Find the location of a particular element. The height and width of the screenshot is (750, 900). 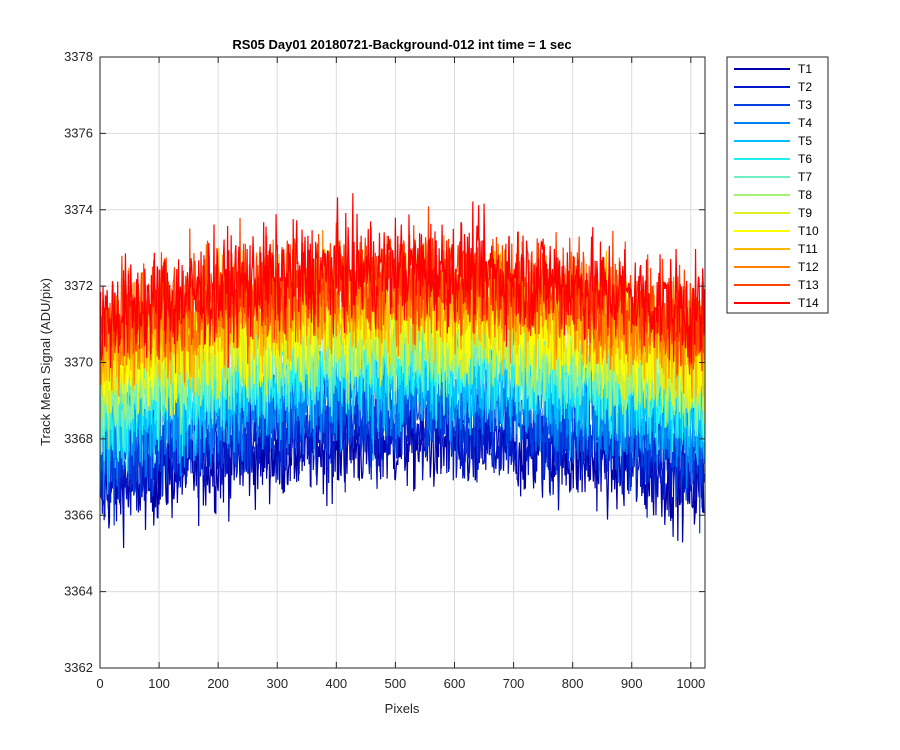

legend-label: T11 is located at coordinates (808, 249).